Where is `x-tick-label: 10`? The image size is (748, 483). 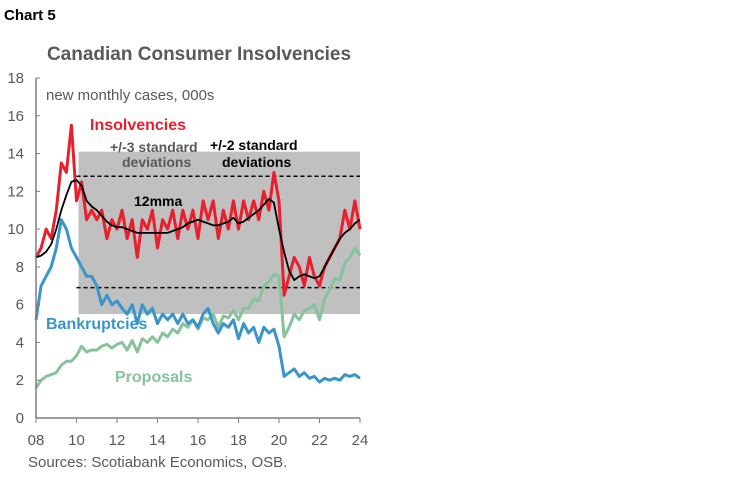
x-tick-label: 10 is located at coordinates (76, 440).